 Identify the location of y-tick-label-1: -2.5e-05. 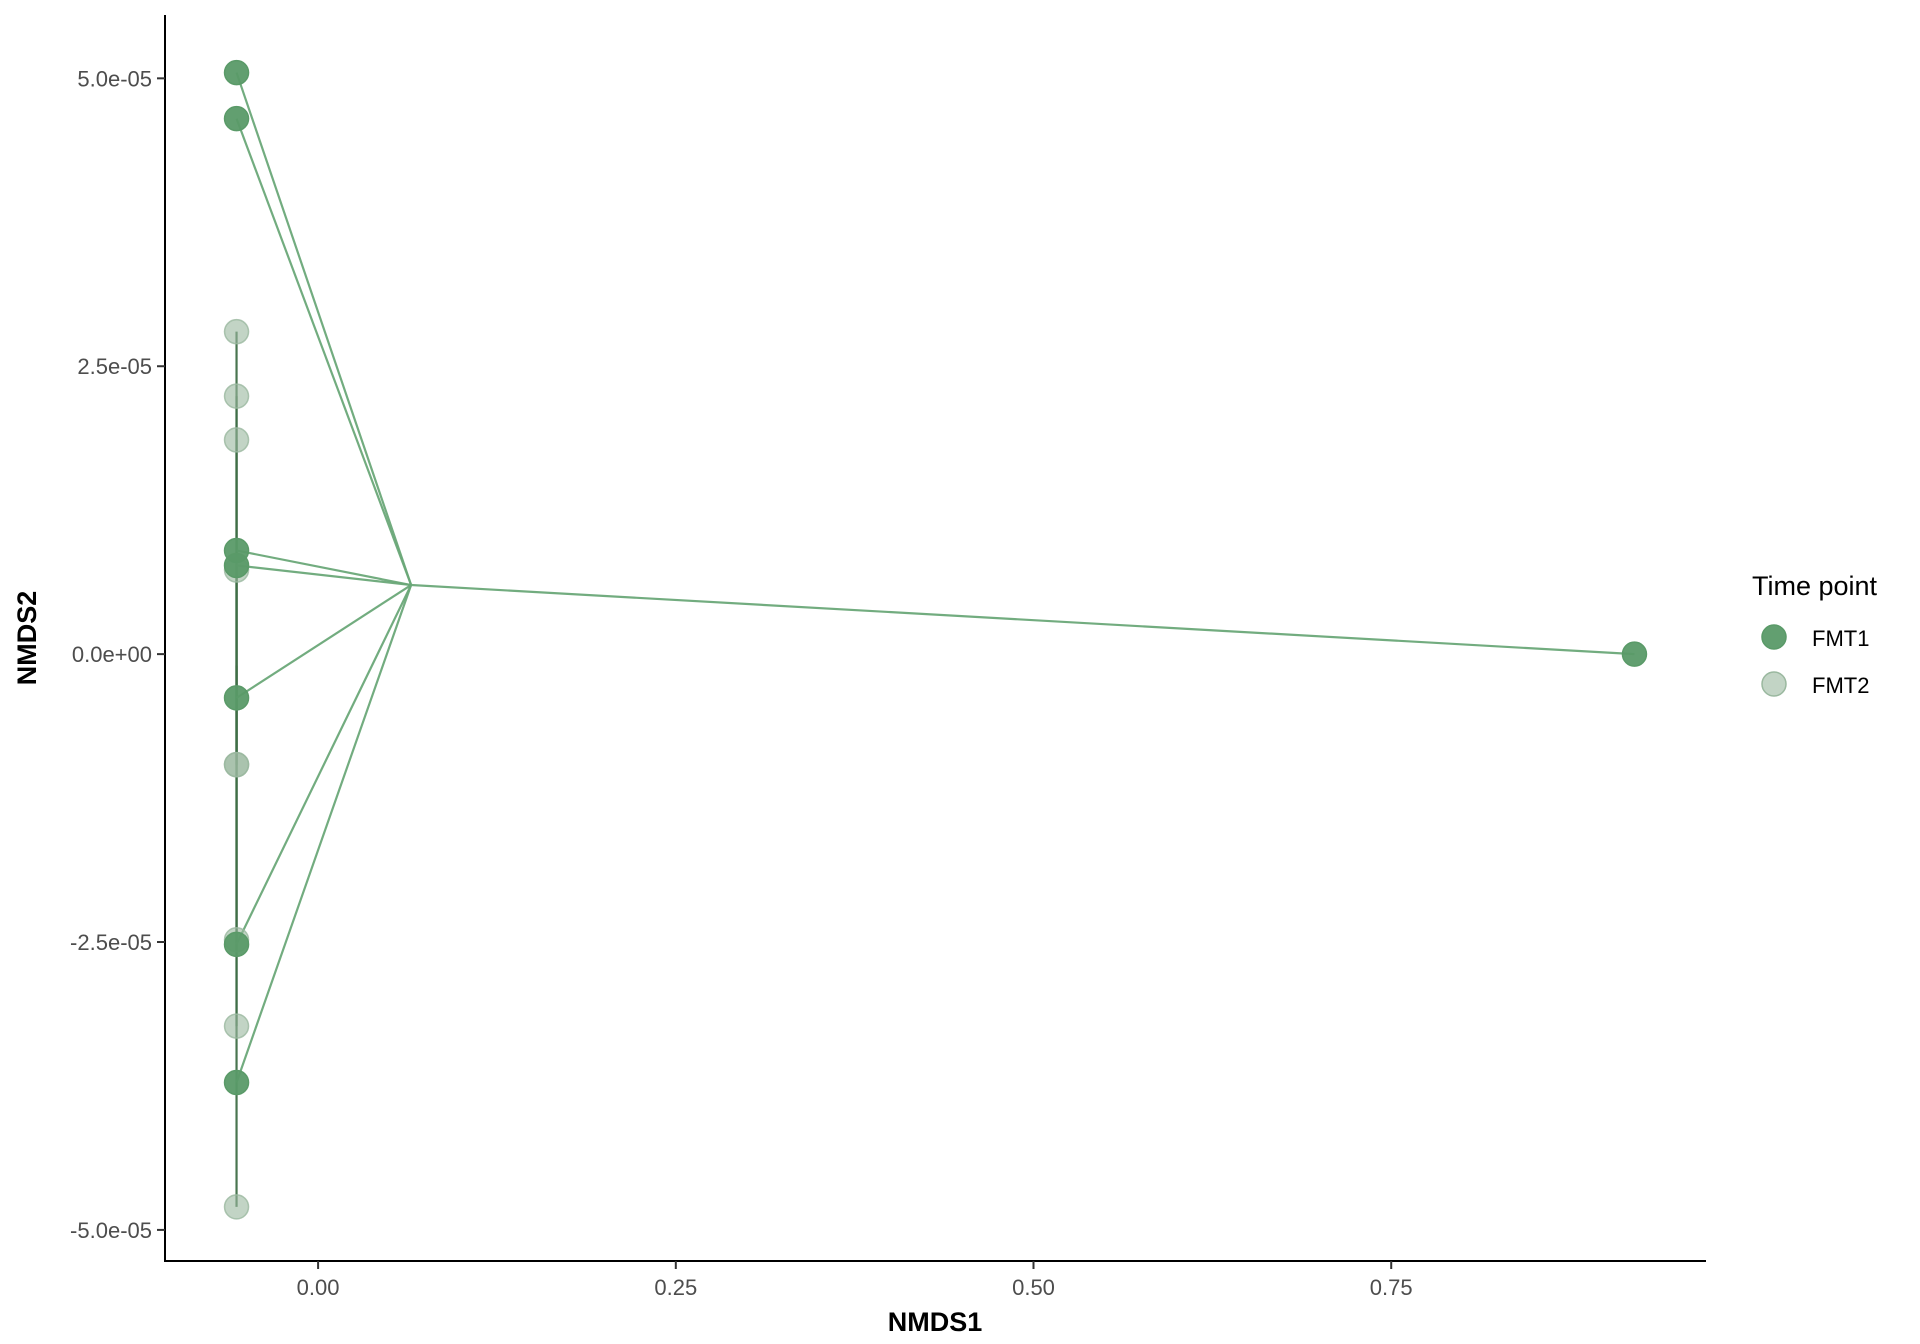
(111, 942).